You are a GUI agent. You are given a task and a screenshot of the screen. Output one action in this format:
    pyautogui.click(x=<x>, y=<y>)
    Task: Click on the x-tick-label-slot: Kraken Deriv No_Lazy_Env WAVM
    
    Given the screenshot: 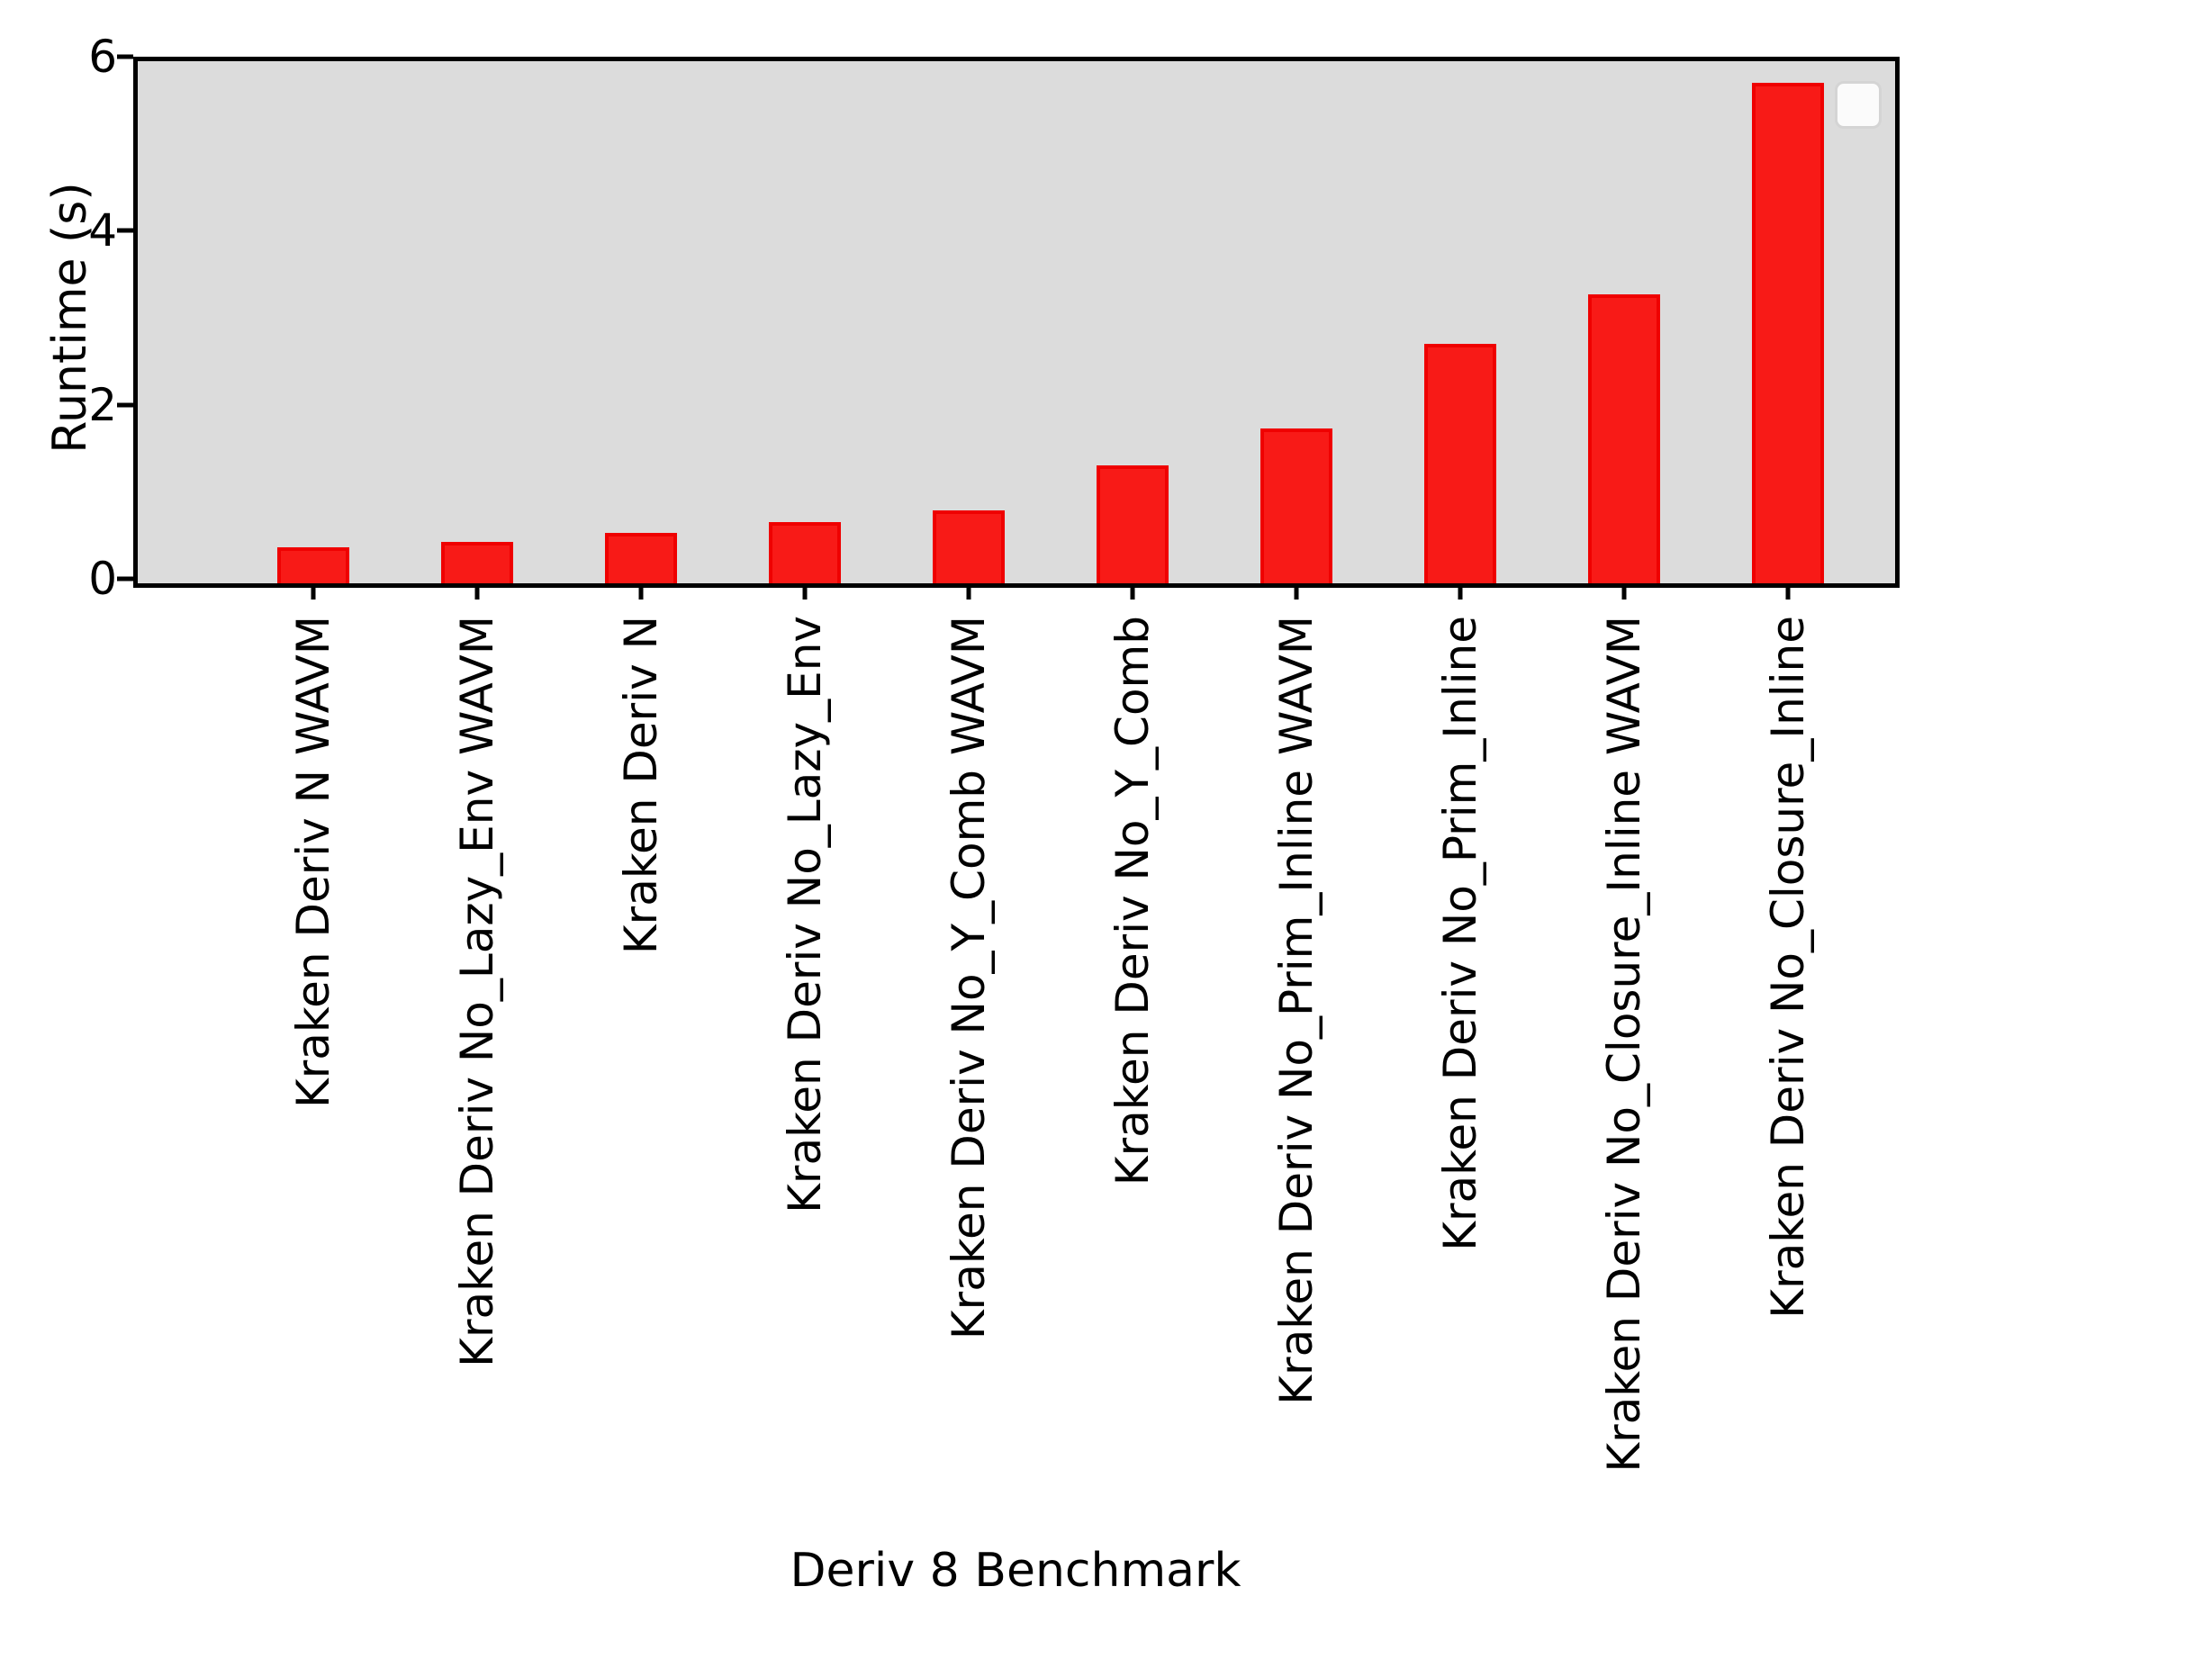 What is the action you would take?
    pyautogui.click(x=477, y=1044)
    